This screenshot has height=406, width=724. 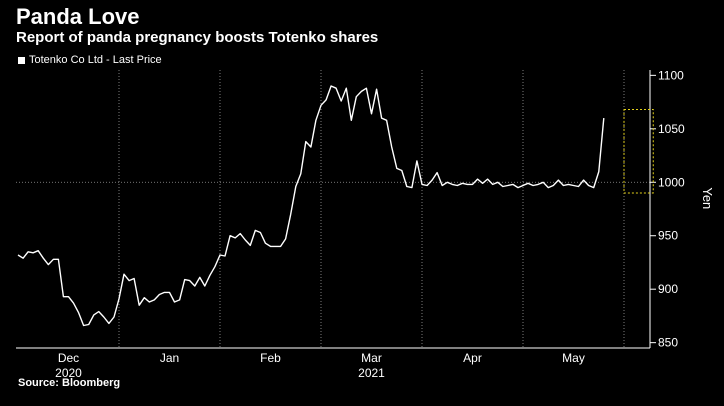 I want to click on legend: Totenko Co Ltd - Last Price, so click(x=90, y=60).